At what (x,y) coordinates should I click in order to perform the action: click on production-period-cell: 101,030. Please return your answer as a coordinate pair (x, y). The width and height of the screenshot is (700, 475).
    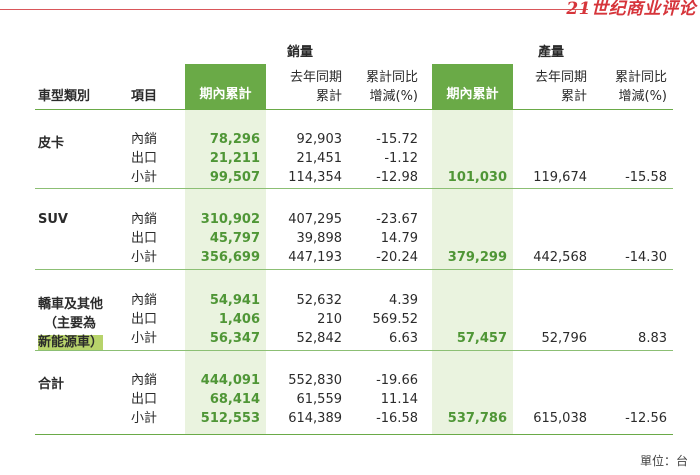
    Looking at the image, I should click on (477, 177).